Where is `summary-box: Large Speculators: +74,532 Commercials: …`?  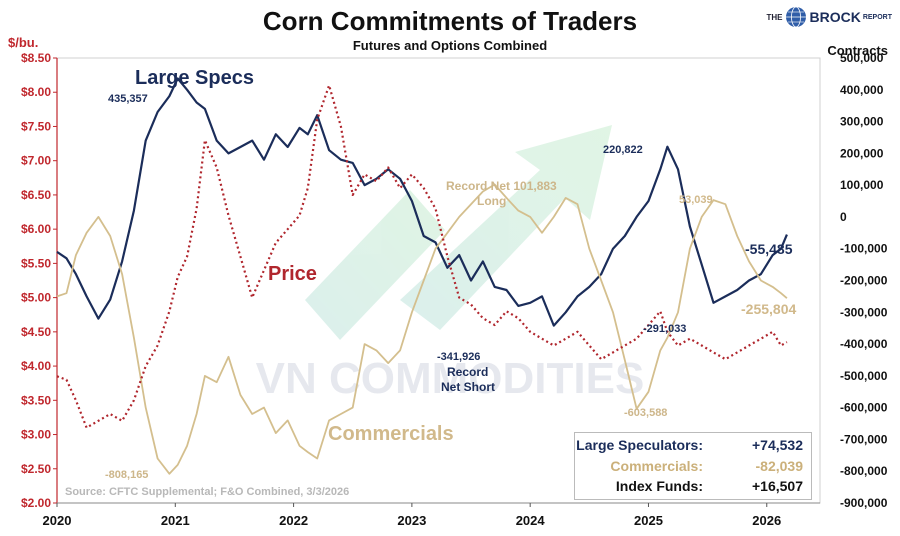 summary-box: Large Speculators: +74,532 Commercials: … is located at coordinates (693, 466).